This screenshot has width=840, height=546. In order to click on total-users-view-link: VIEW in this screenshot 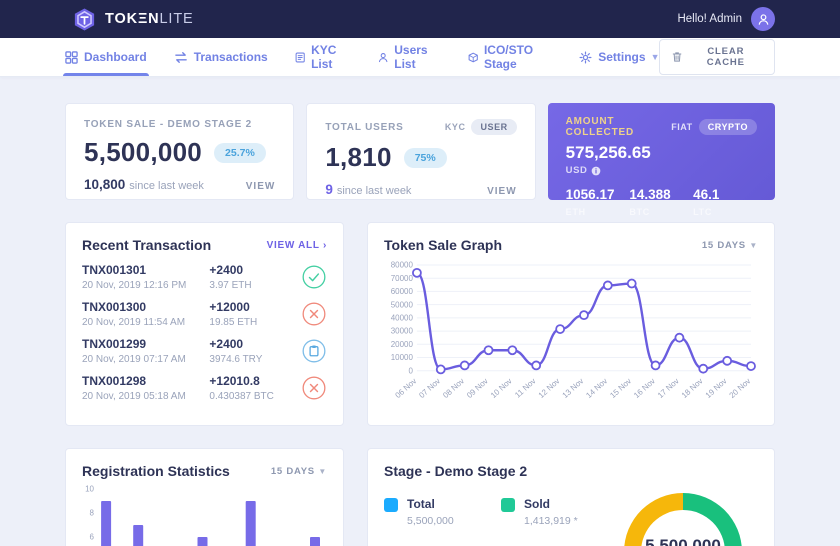, I will do `click(502, 191)`.